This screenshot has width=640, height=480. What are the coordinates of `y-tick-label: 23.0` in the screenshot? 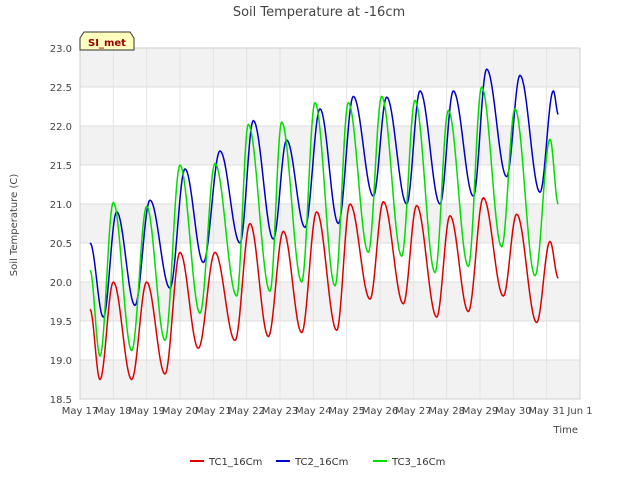 It's located at (61, 49).